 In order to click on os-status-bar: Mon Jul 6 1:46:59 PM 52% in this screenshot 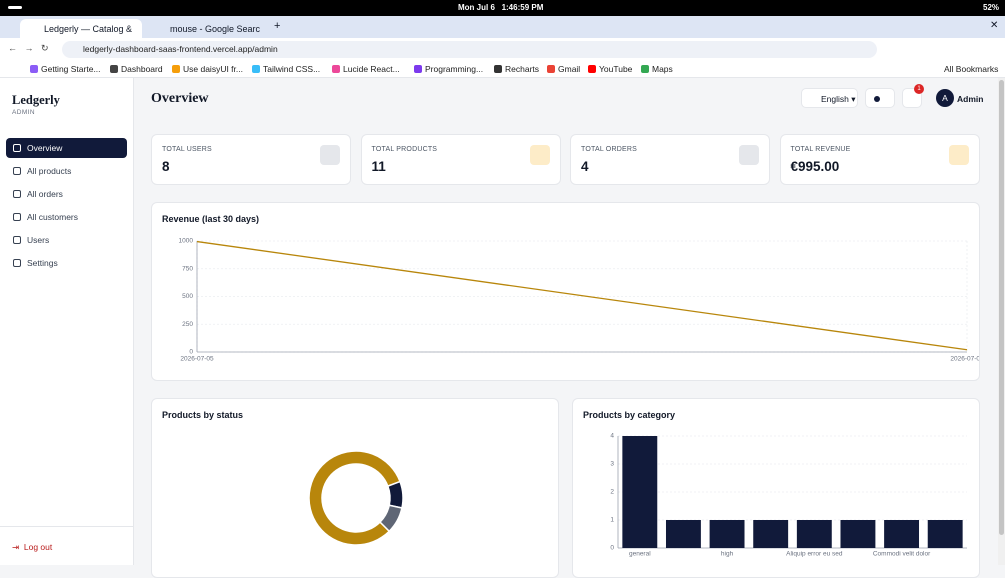, I will do `click(502, 8)`.